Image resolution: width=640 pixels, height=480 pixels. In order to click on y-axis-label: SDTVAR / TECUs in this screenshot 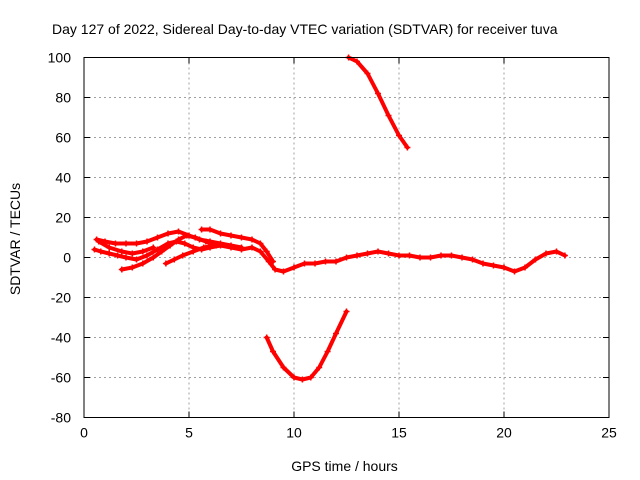, I will do `click(15, 239)`.